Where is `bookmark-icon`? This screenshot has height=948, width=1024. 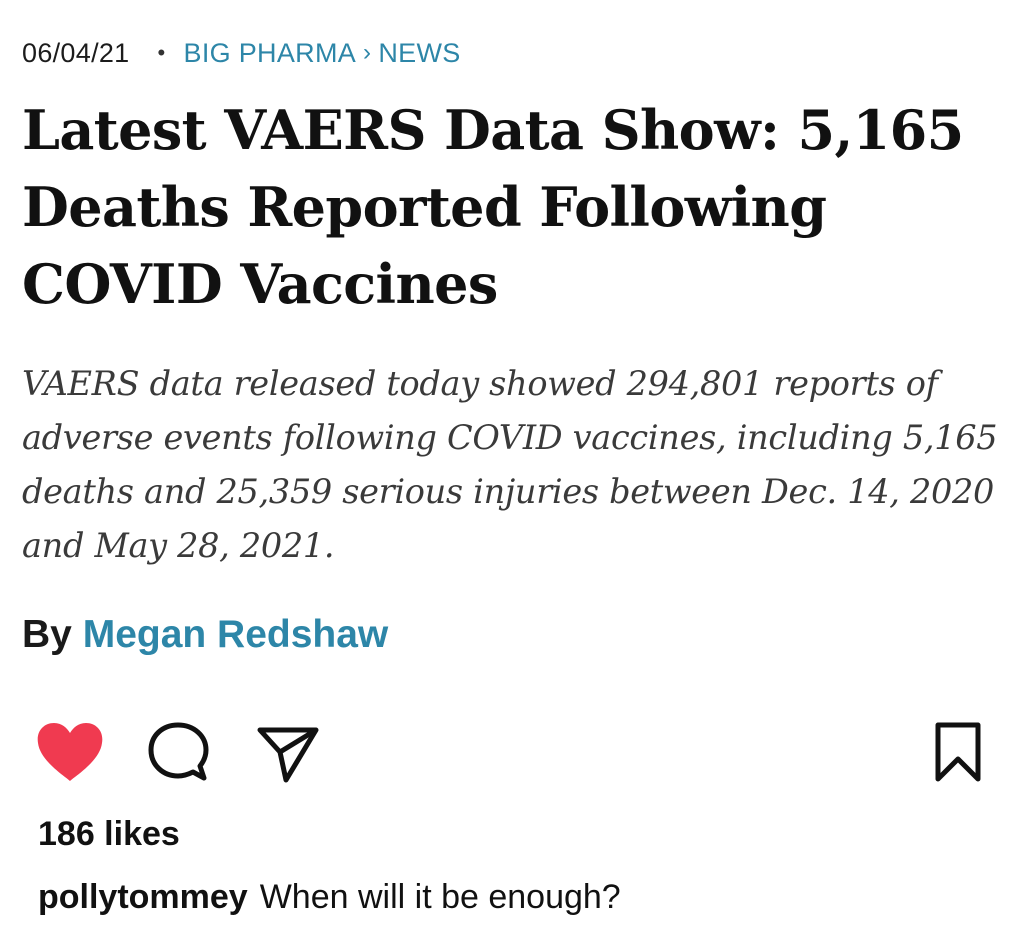 bookmark-icon is located at coordinates (958, 752).